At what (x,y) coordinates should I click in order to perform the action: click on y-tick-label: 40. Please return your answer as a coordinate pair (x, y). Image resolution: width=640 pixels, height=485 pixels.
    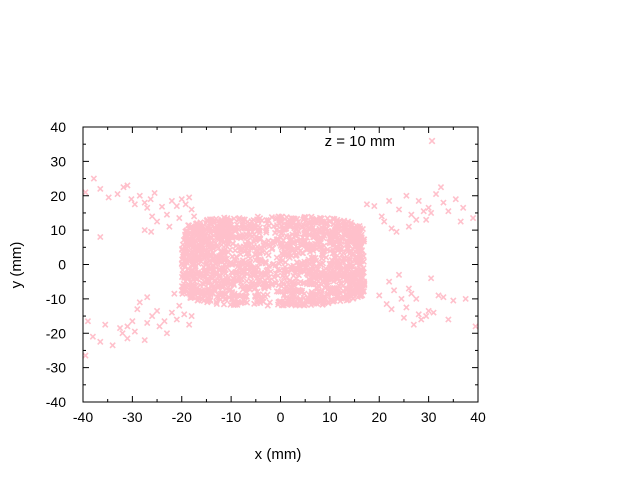
    Looking at the image, I should click on (58, 127).